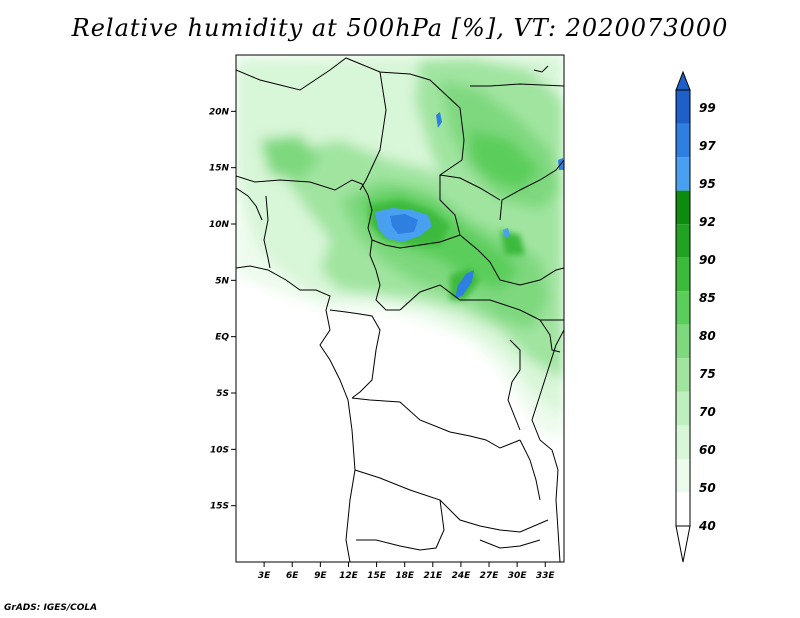 This screenshot has height=618, width=800. Describe the element at coordinates (349, 576) in the screenshot. I see `lon-tick-label: 12E` at that location.